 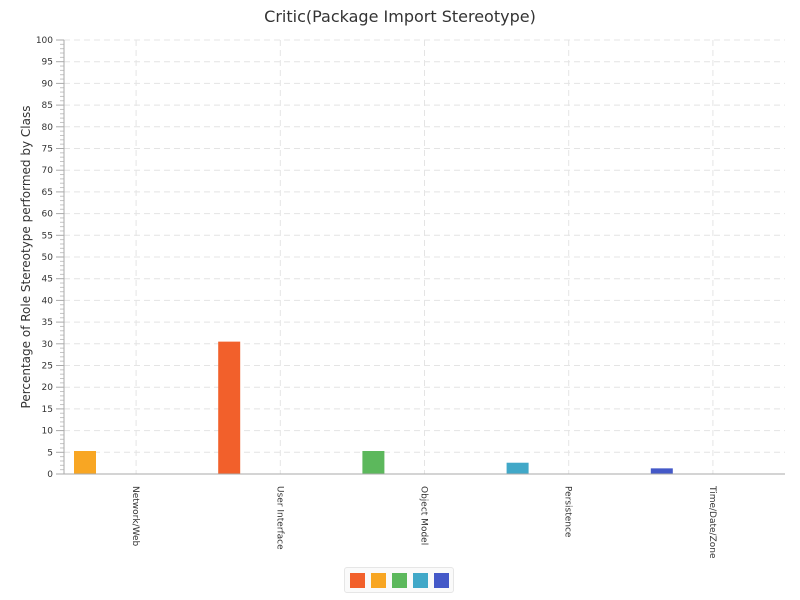 I want to click on y-tick-label: 5, so click(x=50, y=453).